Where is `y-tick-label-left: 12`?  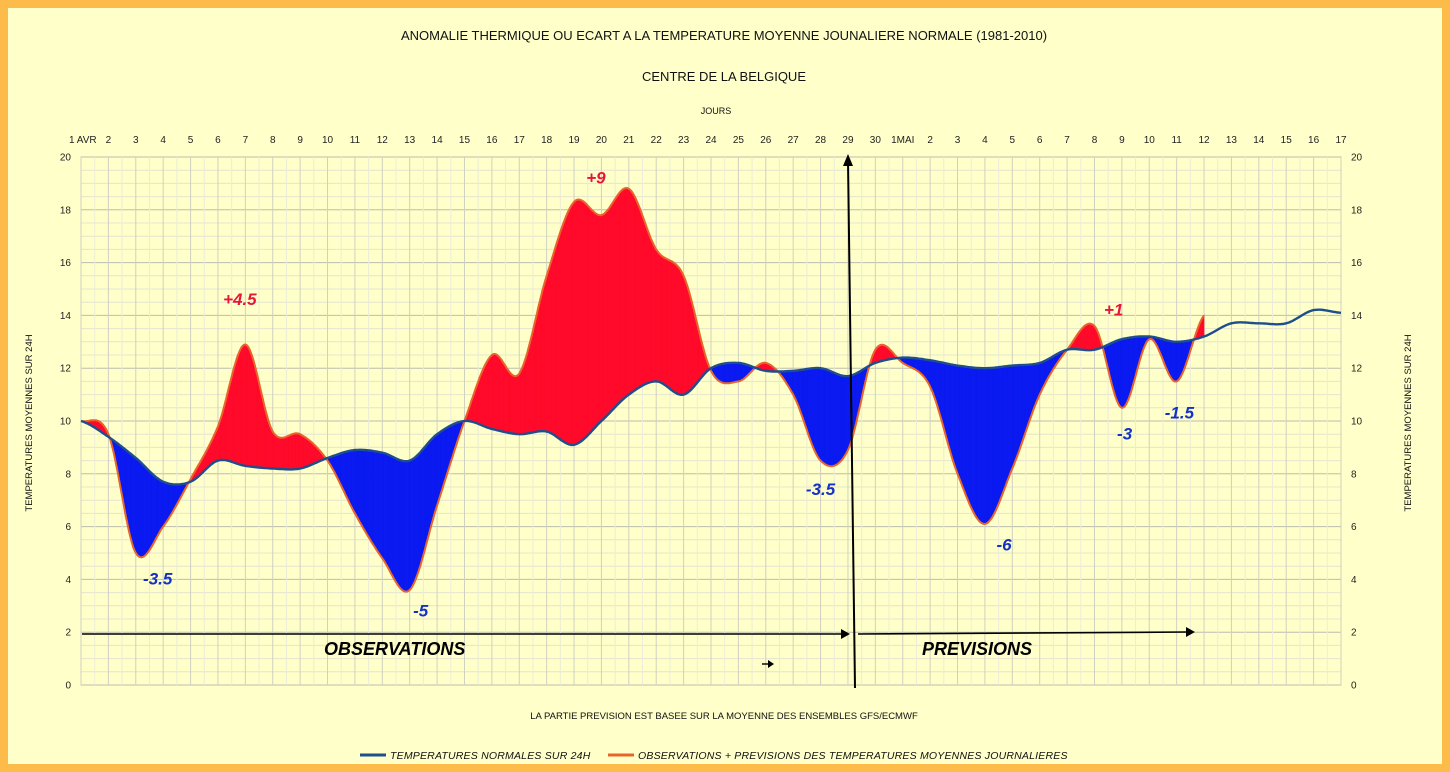
y-tick-label-left: 12 is located at coordinates (66, 369).